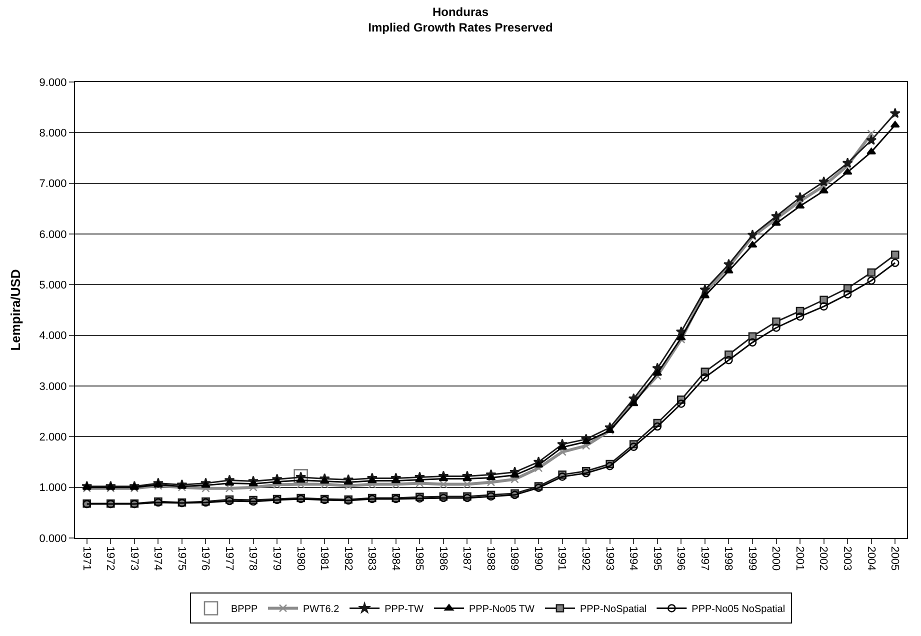 The width and height of the screenshot is (921, 636). Describe the element at coordinates (372, 558) in the screenshot. I see `x-tick-label: 1983` at that location.